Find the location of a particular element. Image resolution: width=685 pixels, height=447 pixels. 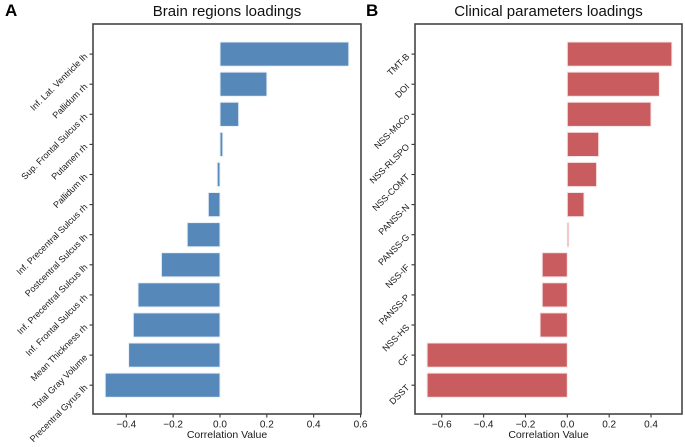

bar-putamen-rh is located at coordinates (221, 144).